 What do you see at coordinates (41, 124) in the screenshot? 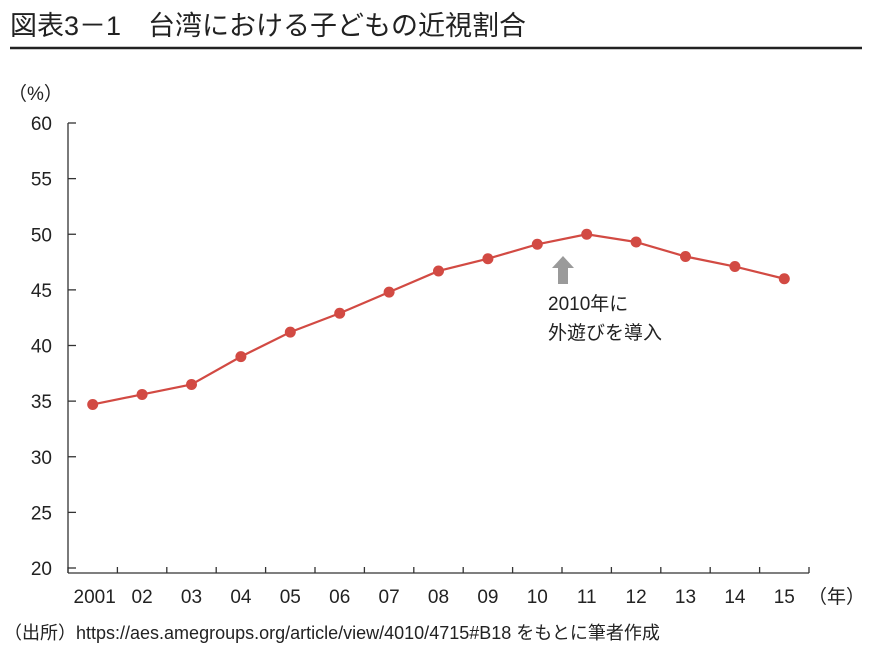
I see `y-tick-label: 60` at bounding box center [41, 124].